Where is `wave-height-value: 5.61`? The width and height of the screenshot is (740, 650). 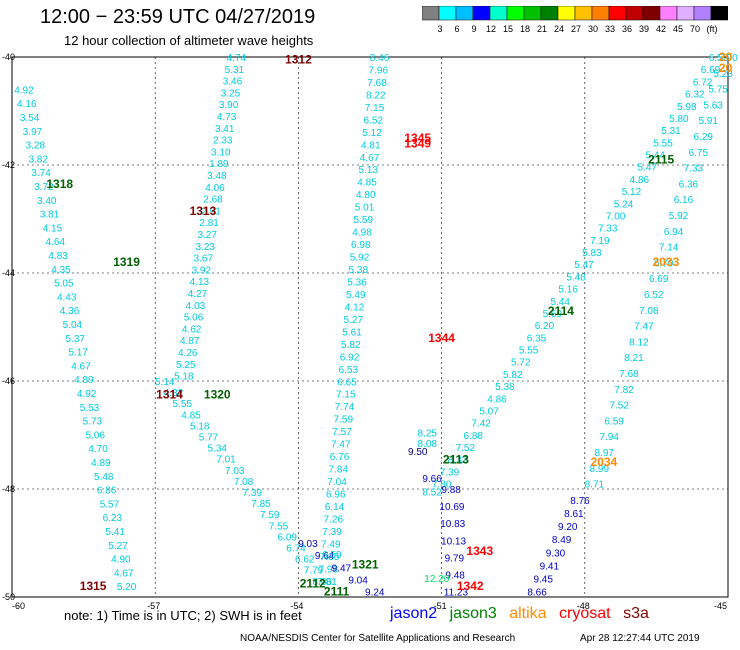 wave-height-value: 5.61 is located at coordinates (352, 332).